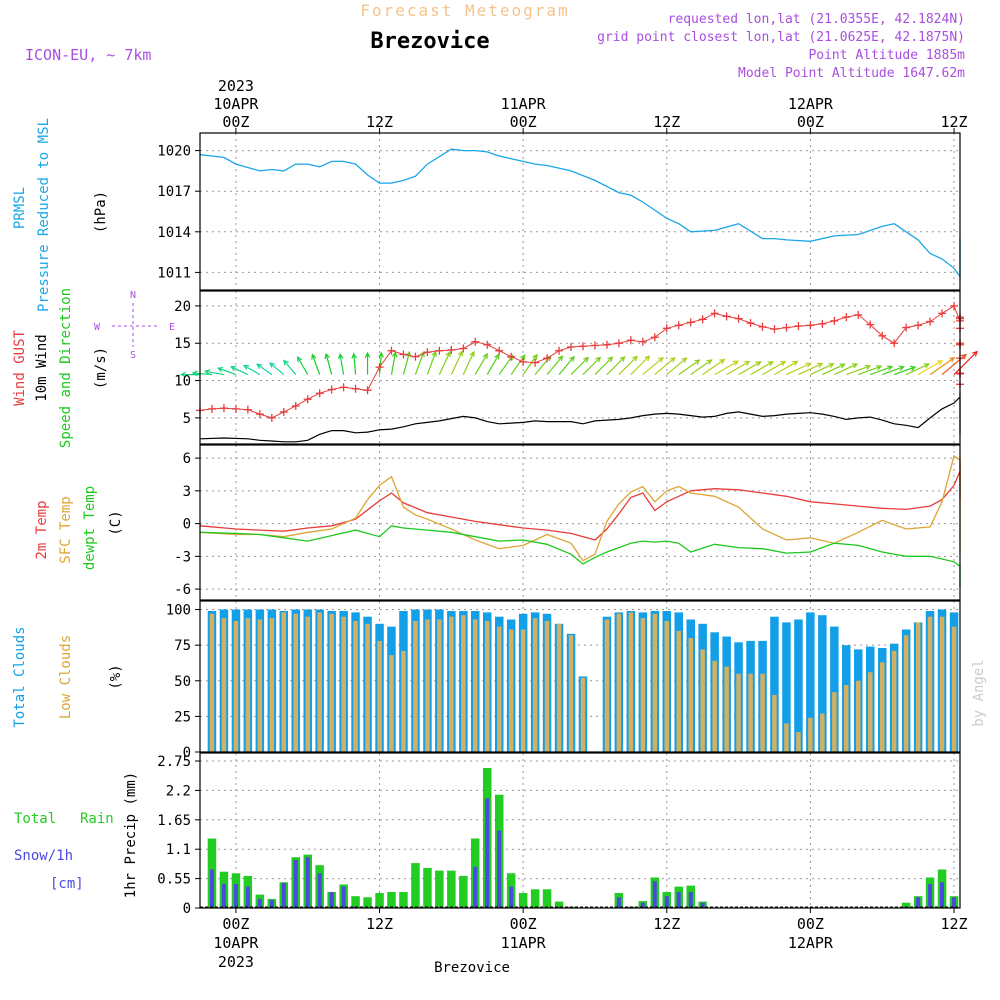 The height and width of the screenshot is (1000, 1000). I want to click on pressure-frame, so click(580, 211).